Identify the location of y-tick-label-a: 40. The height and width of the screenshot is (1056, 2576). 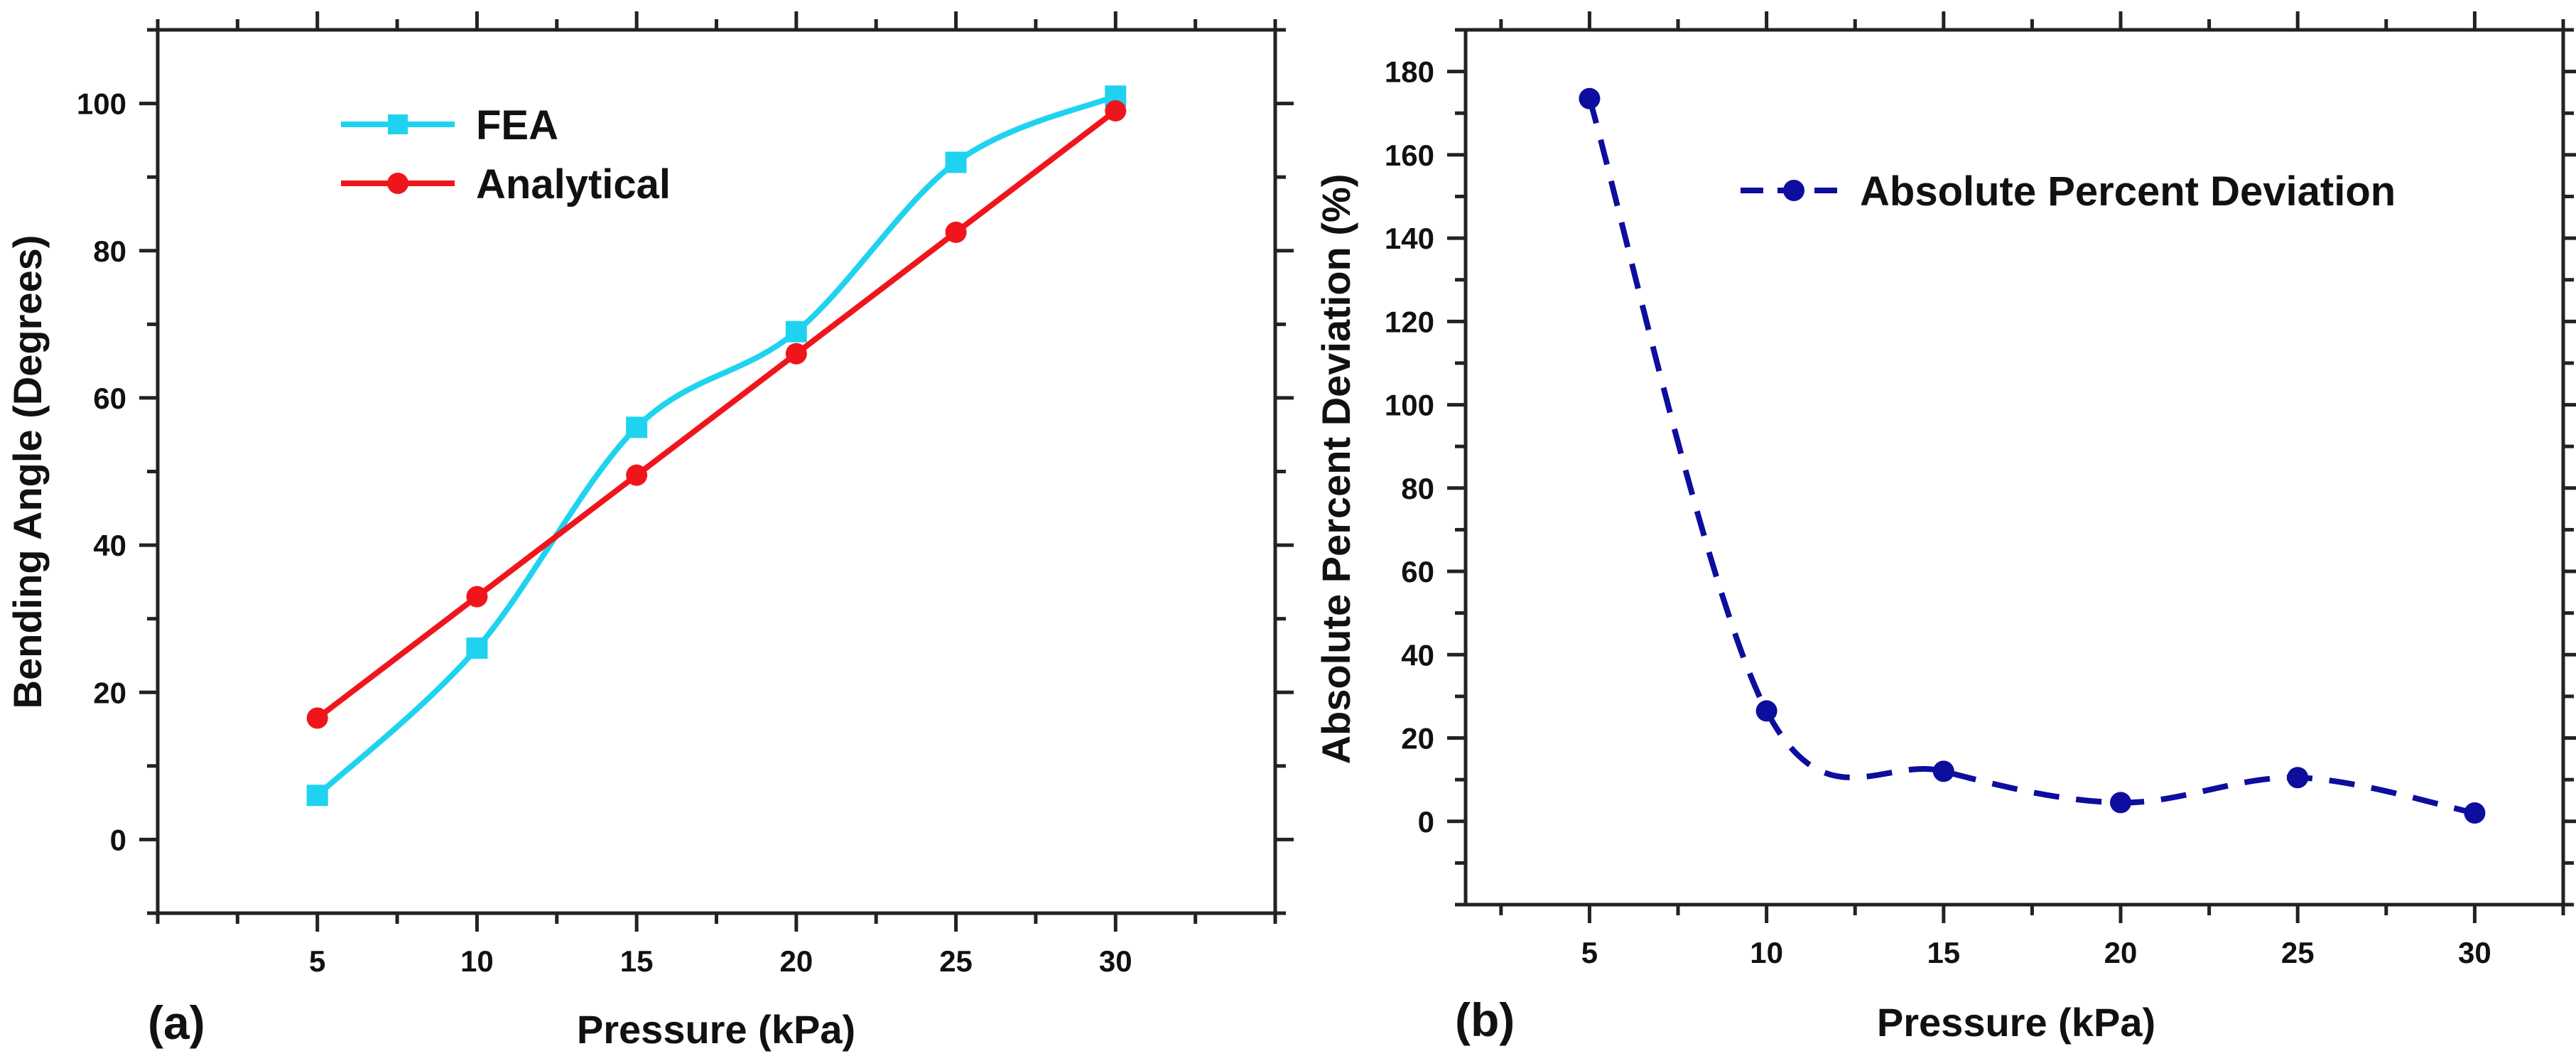
(109, 545).